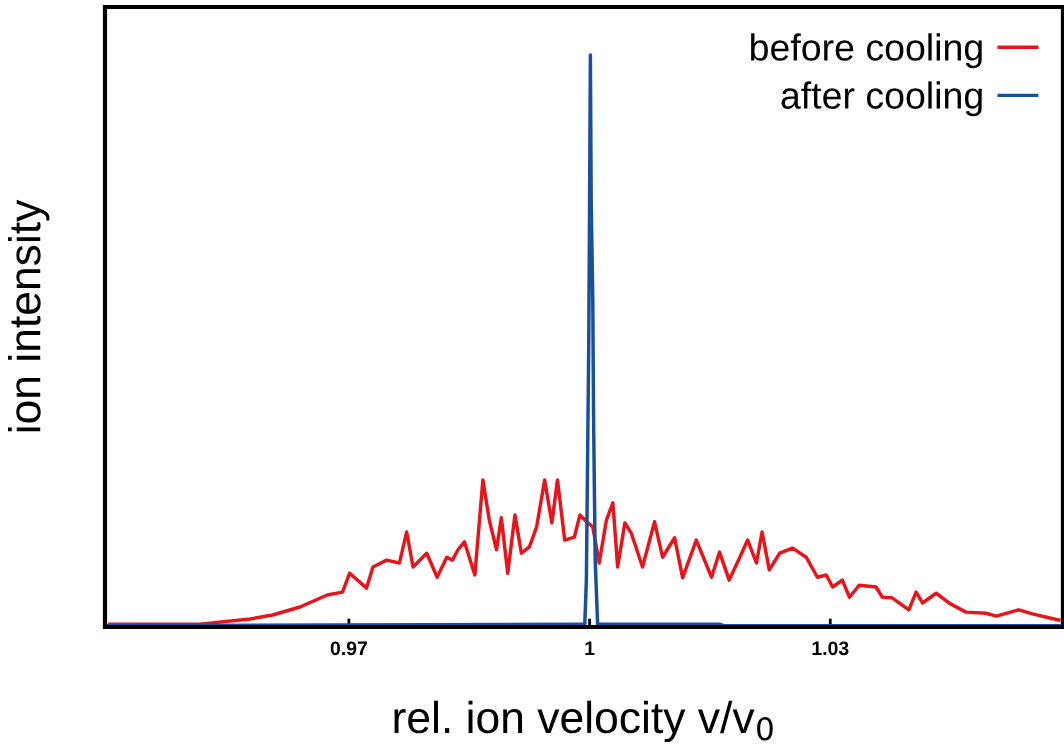  What do you see at coordinates (866, 51) in the screenshot?
I see `legend-label: before cooling` at bounding box center [866, 51].